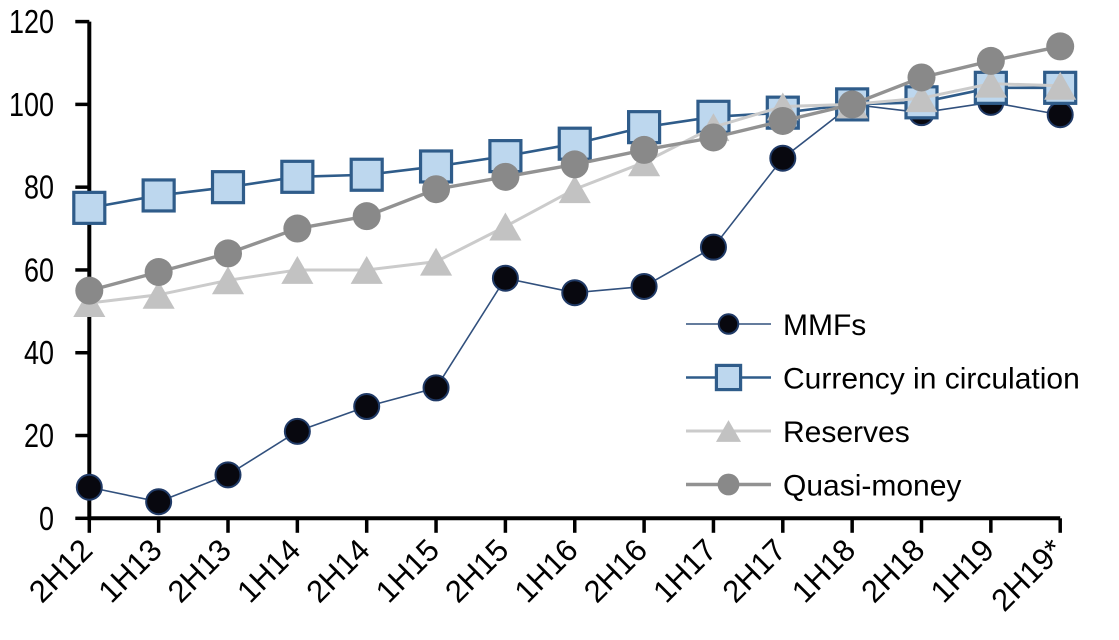  I want to click on legend-item-mmfs: MMFs, so click(776, 325).